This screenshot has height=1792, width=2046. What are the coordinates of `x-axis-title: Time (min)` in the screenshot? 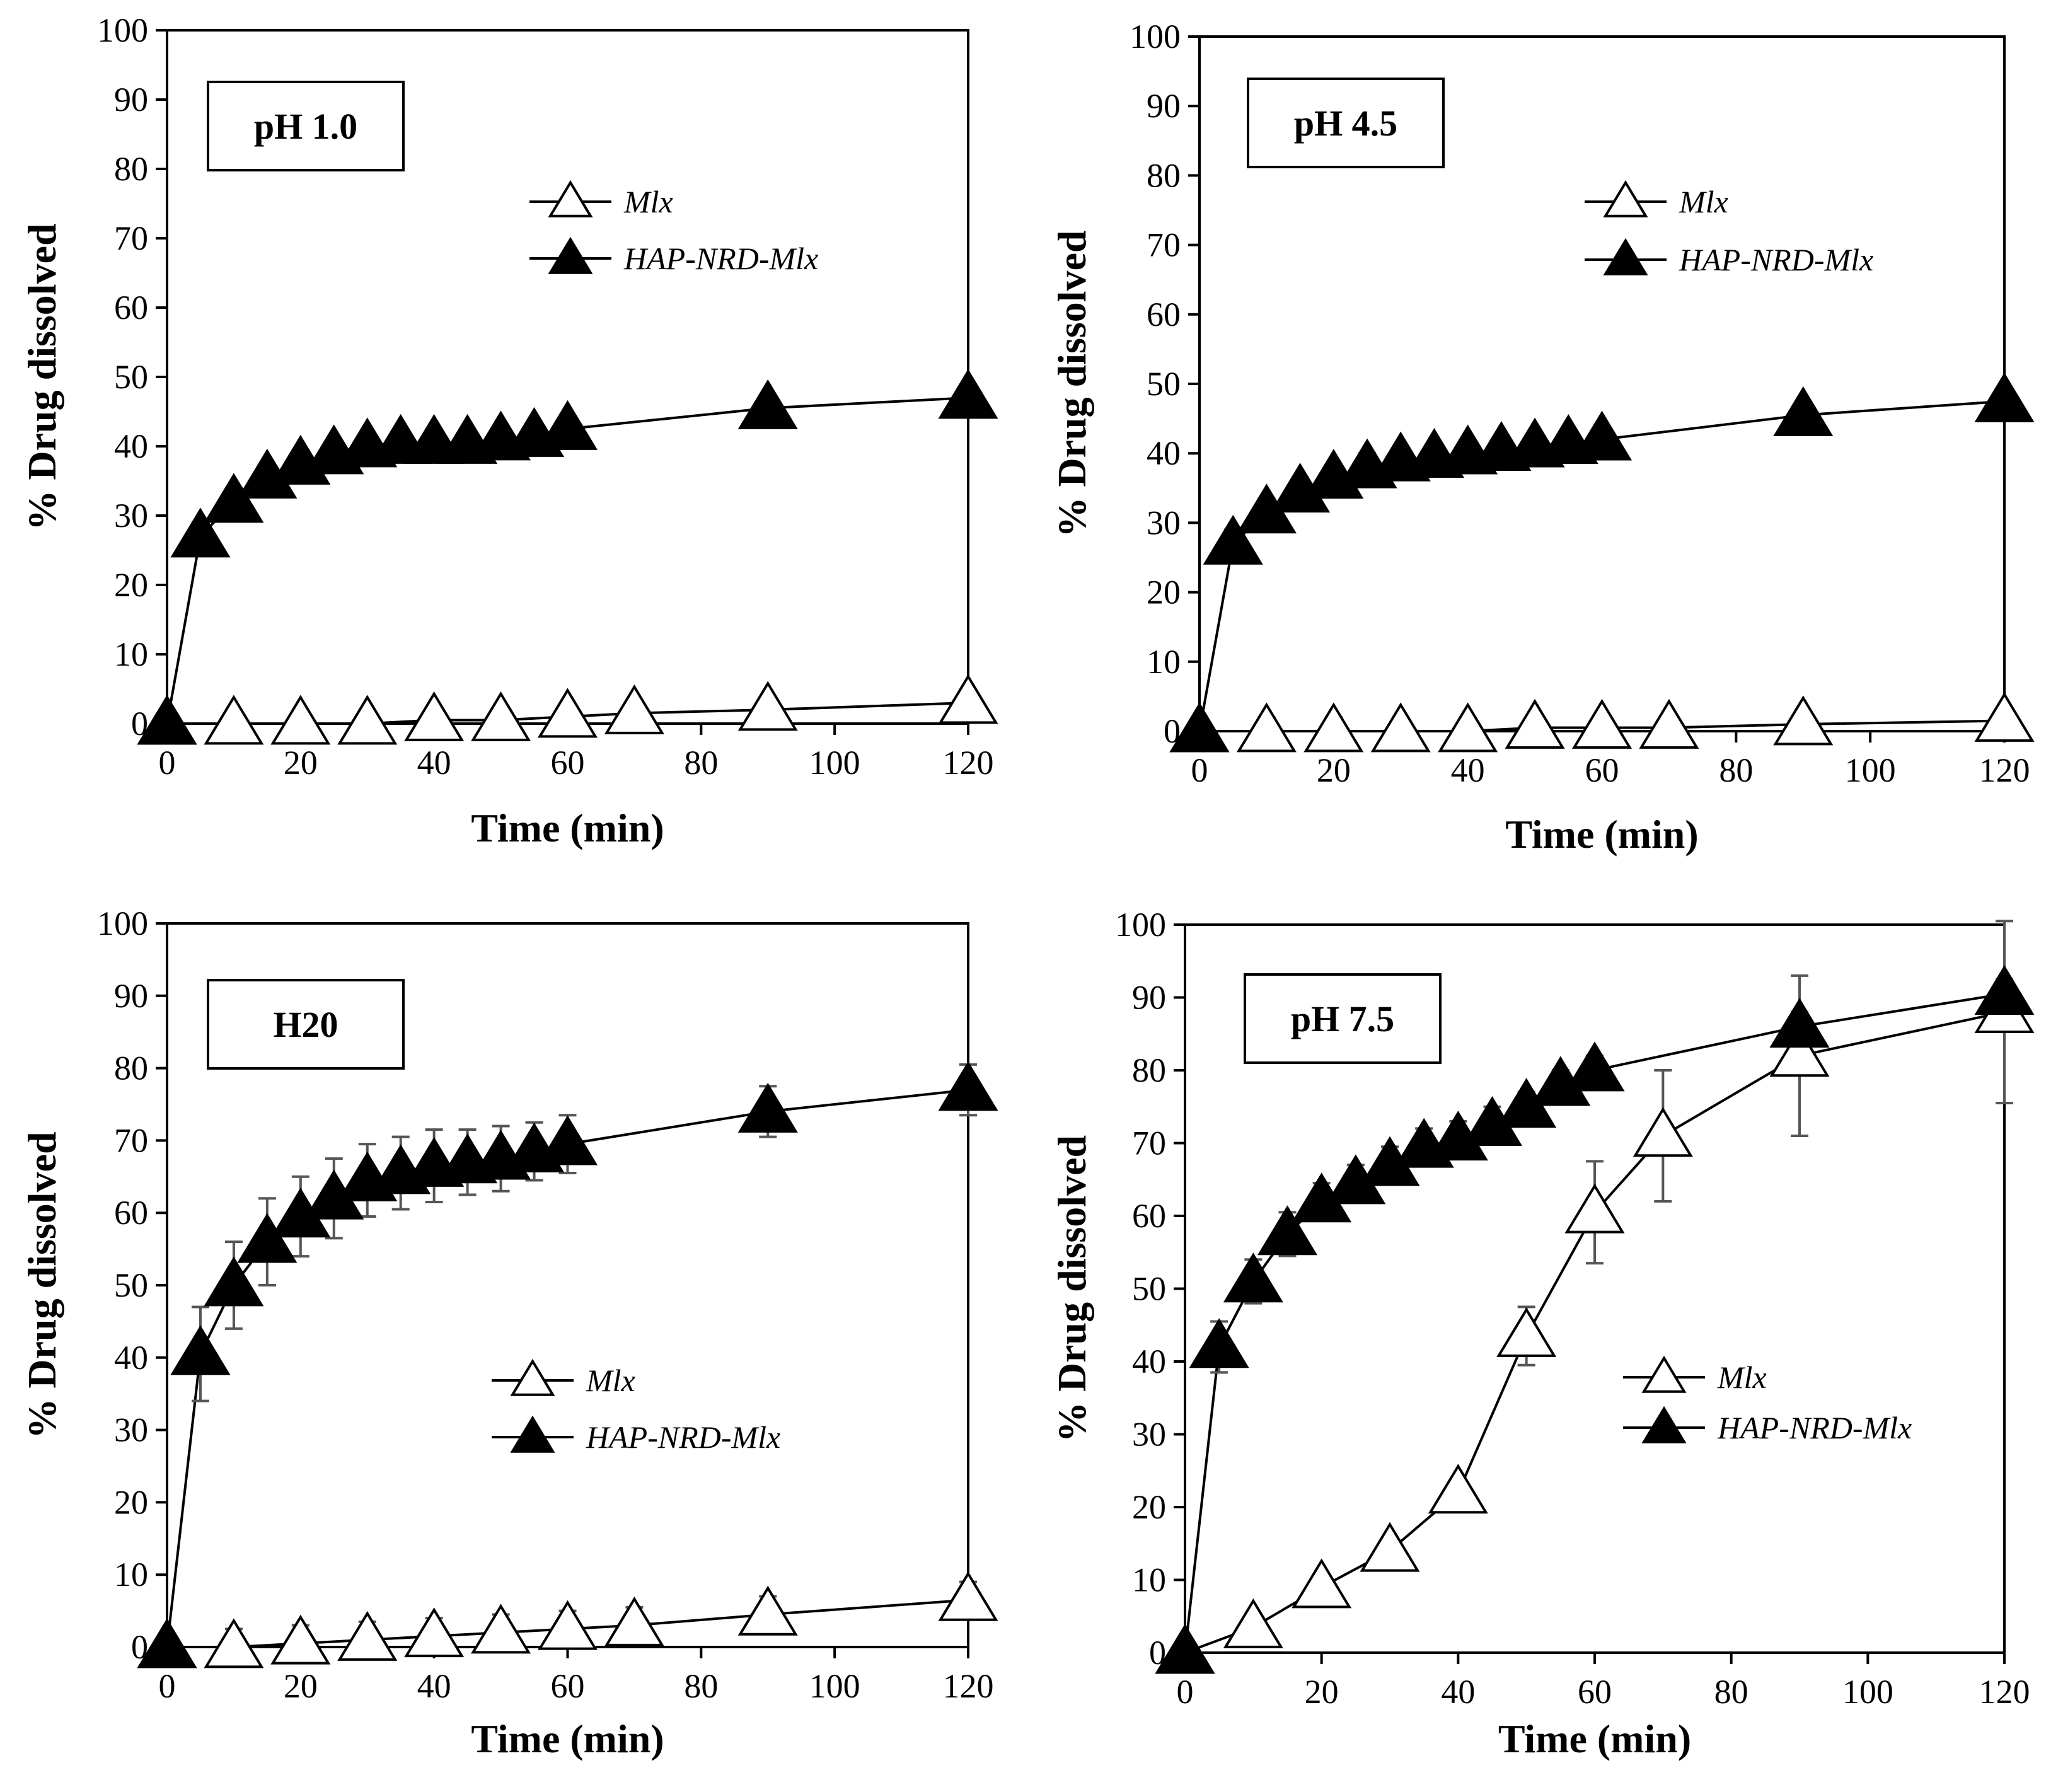 It's located at (1594, 1738).